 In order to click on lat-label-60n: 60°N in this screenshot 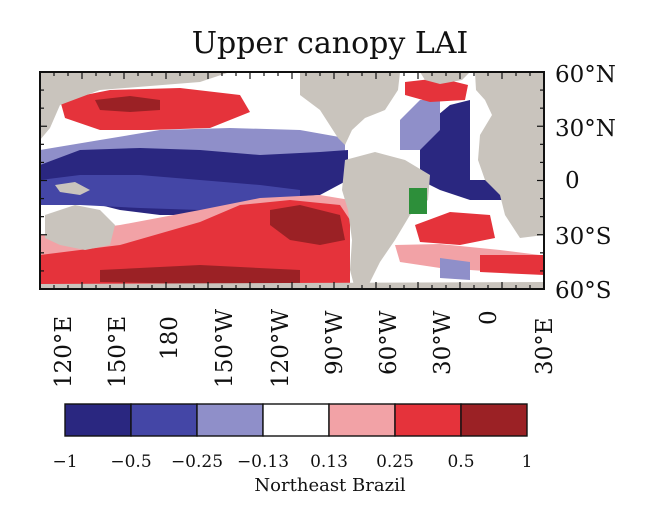, I will do `click(585, 75)`.